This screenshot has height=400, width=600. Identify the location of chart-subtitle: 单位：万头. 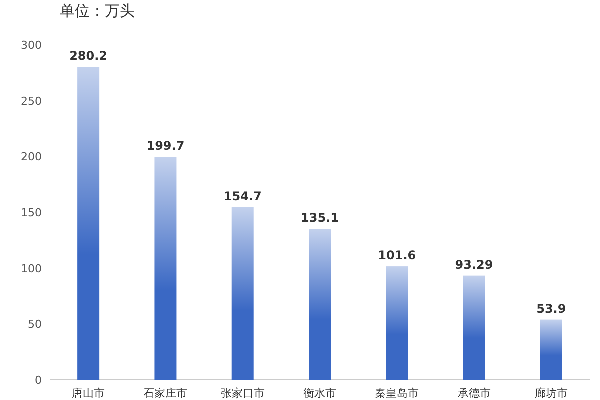
(97, 11).